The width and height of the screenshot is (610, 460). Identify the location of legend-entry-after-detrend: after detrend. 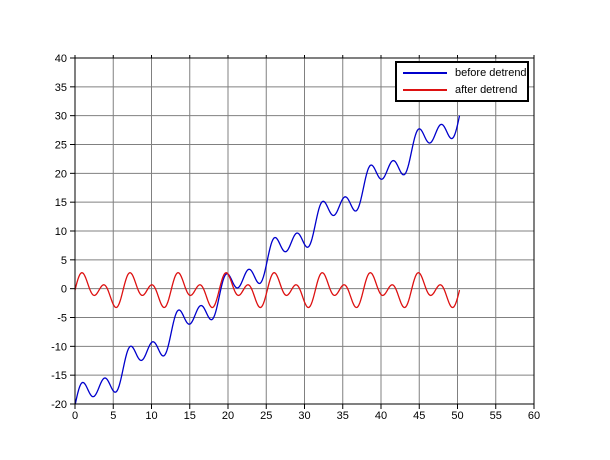
(465, 90).